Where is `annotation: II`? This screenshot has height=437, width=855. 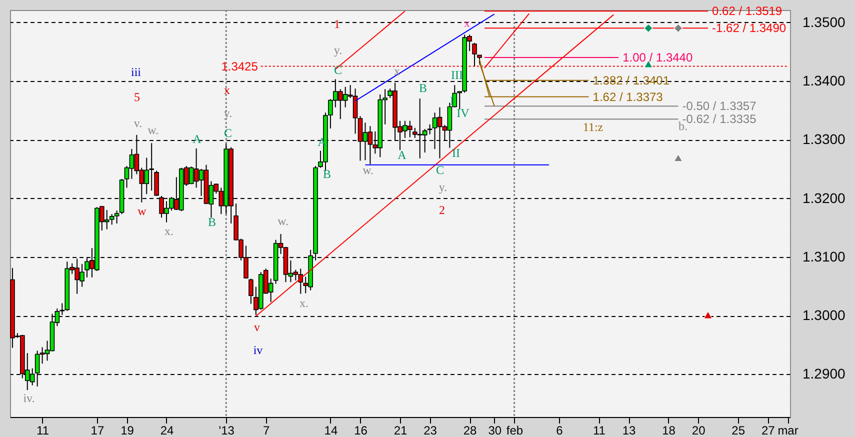
annotation: II is located at coordinates (456, 153).